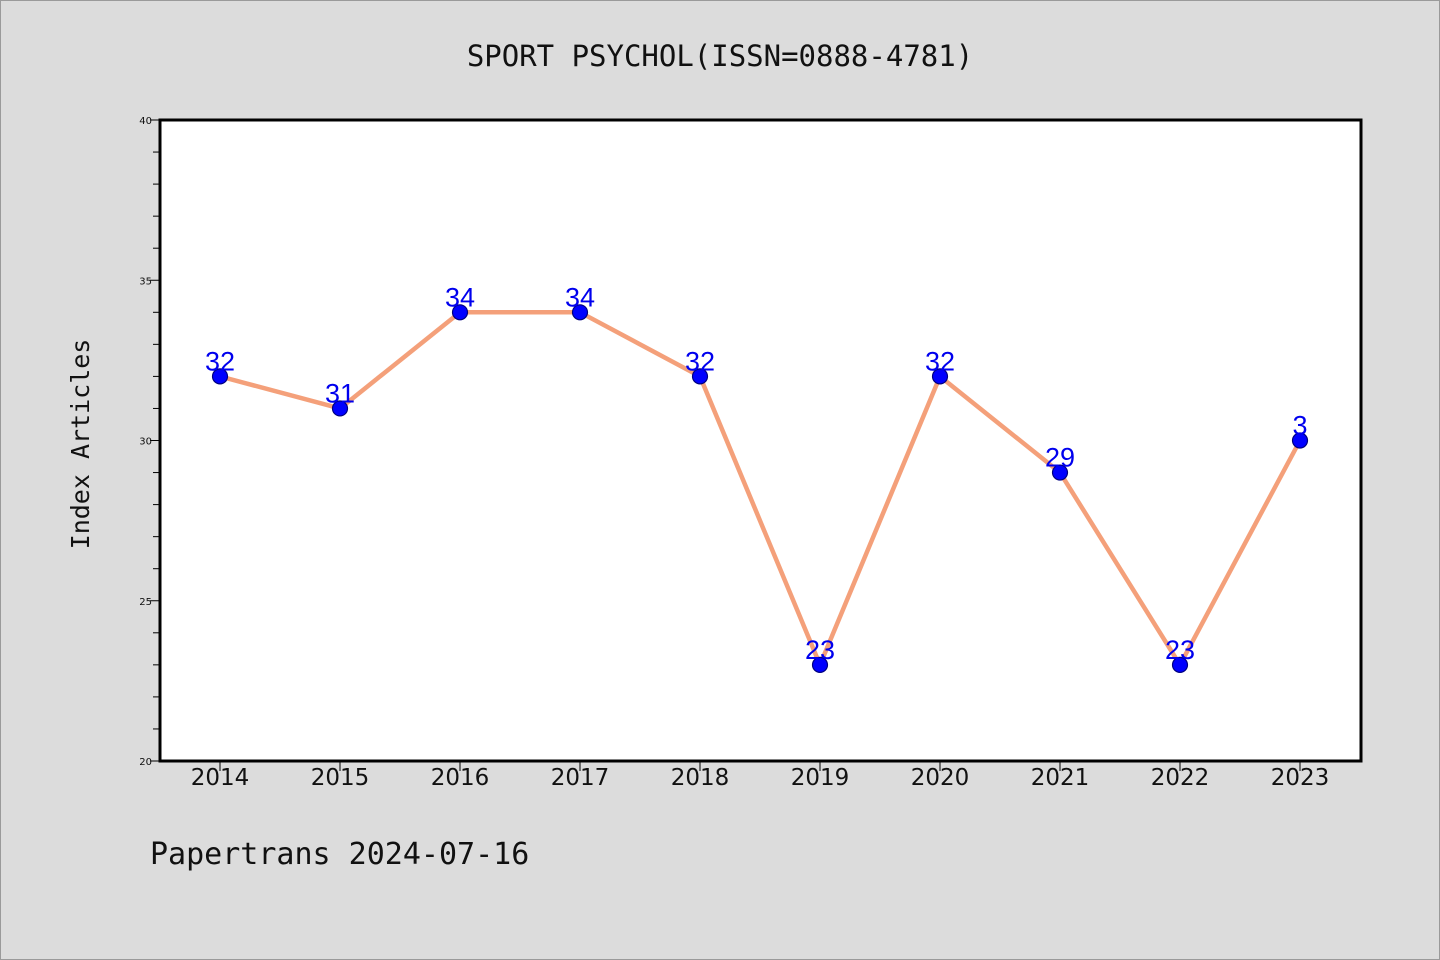 Image resolution: width=1440 pixels, height=960 pixels. What do you see at coordinates (145, 281) in the screenshot?
I see `y-tick-label: 35` at bounding box center [145, 281].